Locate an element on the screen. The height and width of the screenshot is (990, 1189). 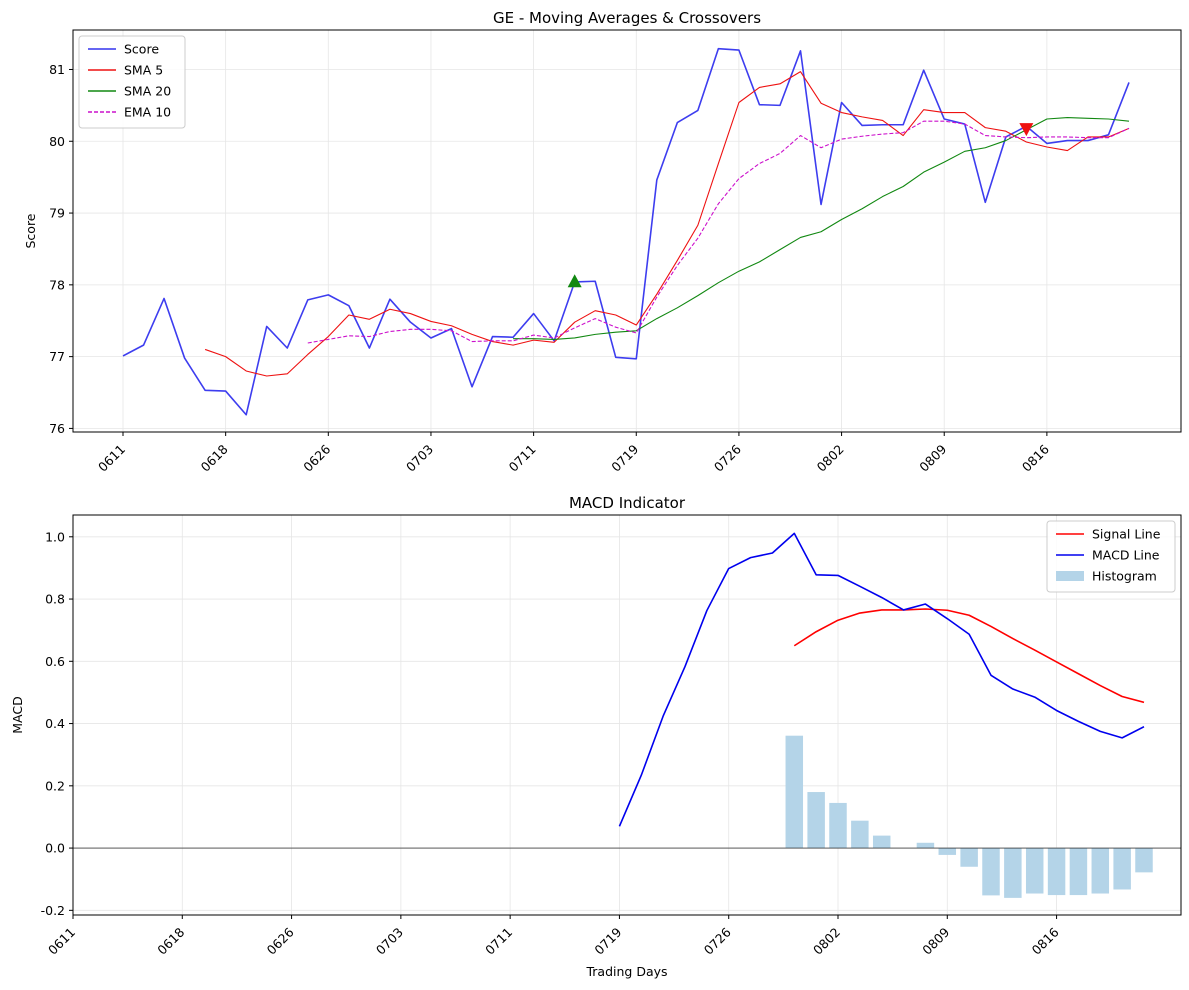
y-tick-label: 0.6 is located at coordinates (55, 661).